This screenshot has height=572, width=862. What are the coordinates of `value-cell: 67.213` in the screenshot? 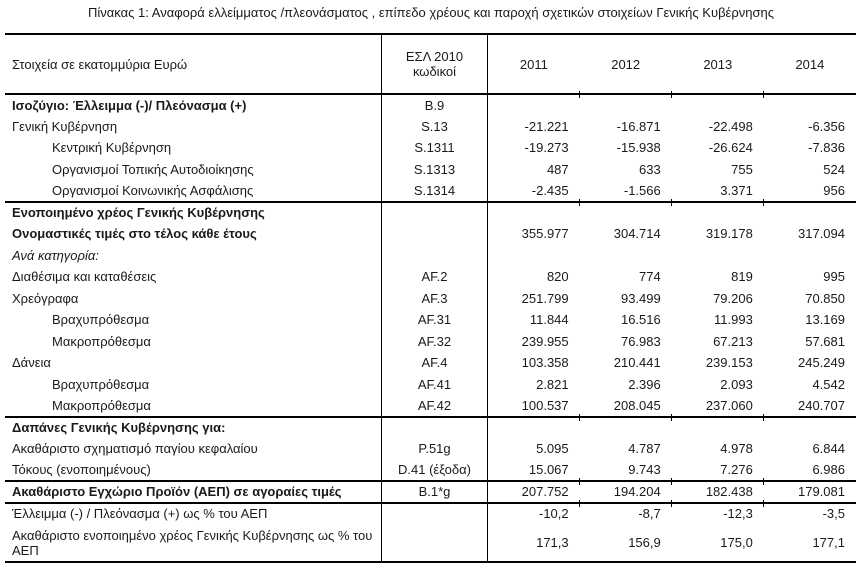 It's located at (733, 341).